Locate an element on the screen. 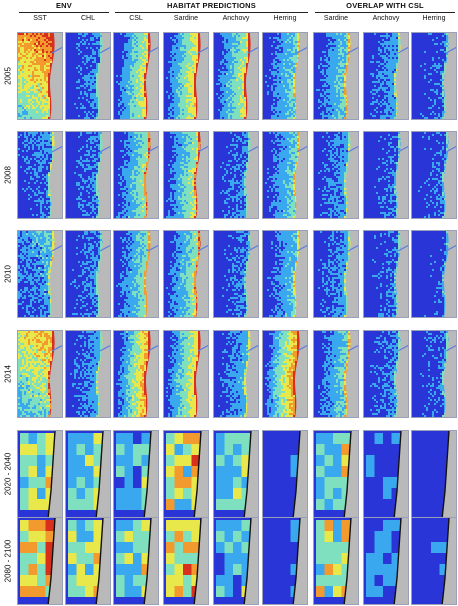 Image resolution: width=458 pixels, height=606 pixels. column-header: SST is located at coordinates (40, 18).